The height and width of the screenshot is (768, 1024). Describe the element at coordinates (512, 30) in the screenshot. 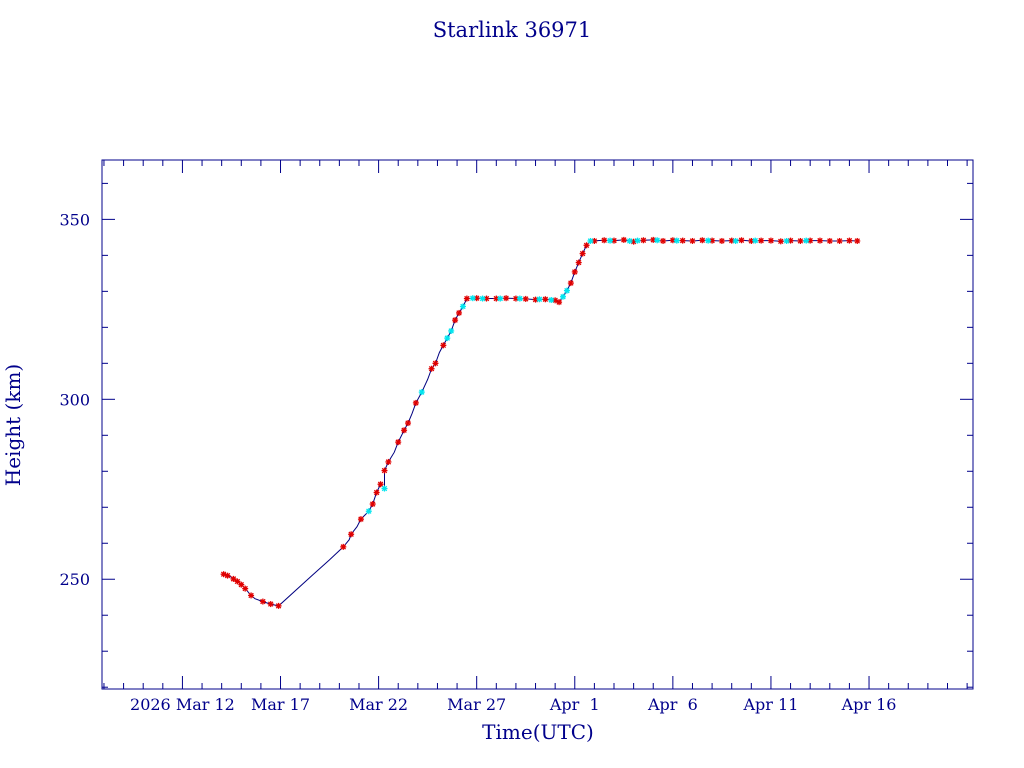

I see `chart-title: Starlink 36971` at that location.